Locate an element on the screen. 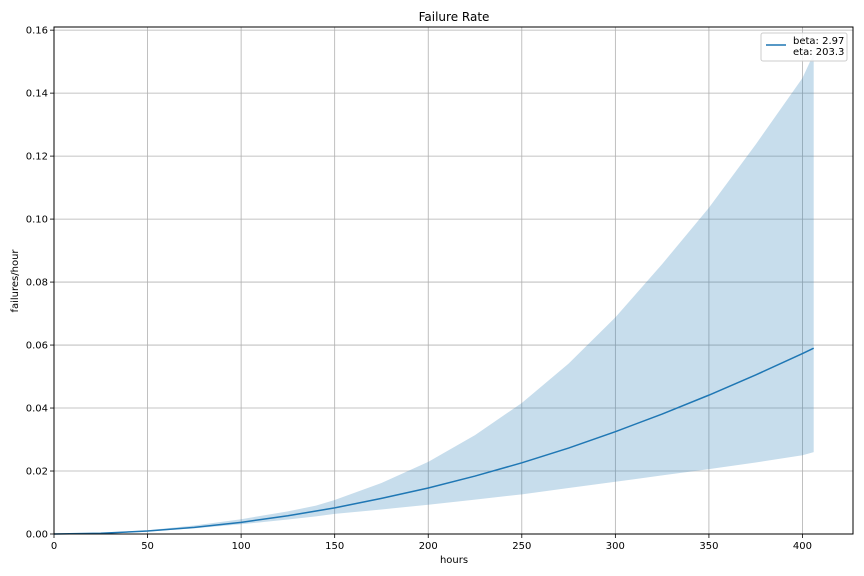  x-tick-label: 150 is located at coordinates (334, 546).